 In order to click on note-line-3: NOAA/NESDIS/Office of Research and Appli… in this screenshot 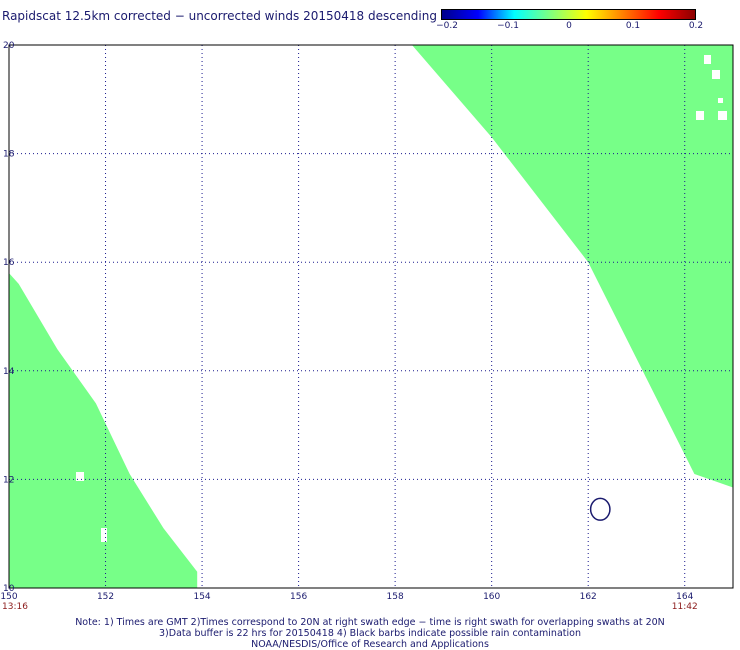, I will do `click(370, 644)`.